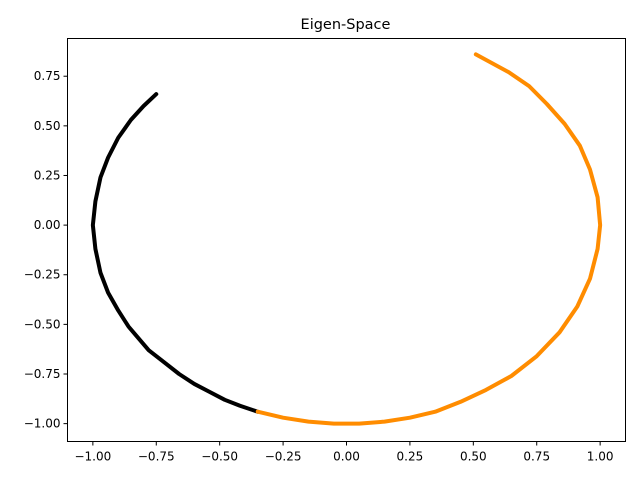 Image resolution: width=640 pixels, height=480 pixels. Describe the element at coordinates (42, 275) in the screenshot. I see `y-tick-label: −0.25` at that location.